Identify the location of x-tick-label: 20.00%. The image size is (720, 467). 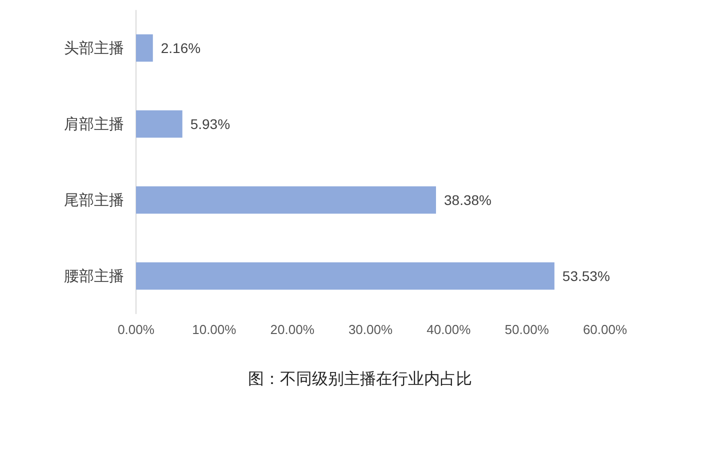
(292, 329).